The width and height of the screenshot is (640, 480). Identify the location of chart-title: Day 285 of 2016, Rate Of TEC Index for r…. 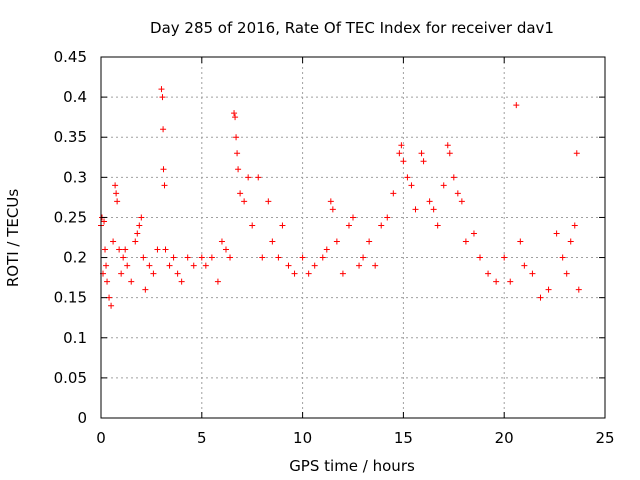
(352, 28).